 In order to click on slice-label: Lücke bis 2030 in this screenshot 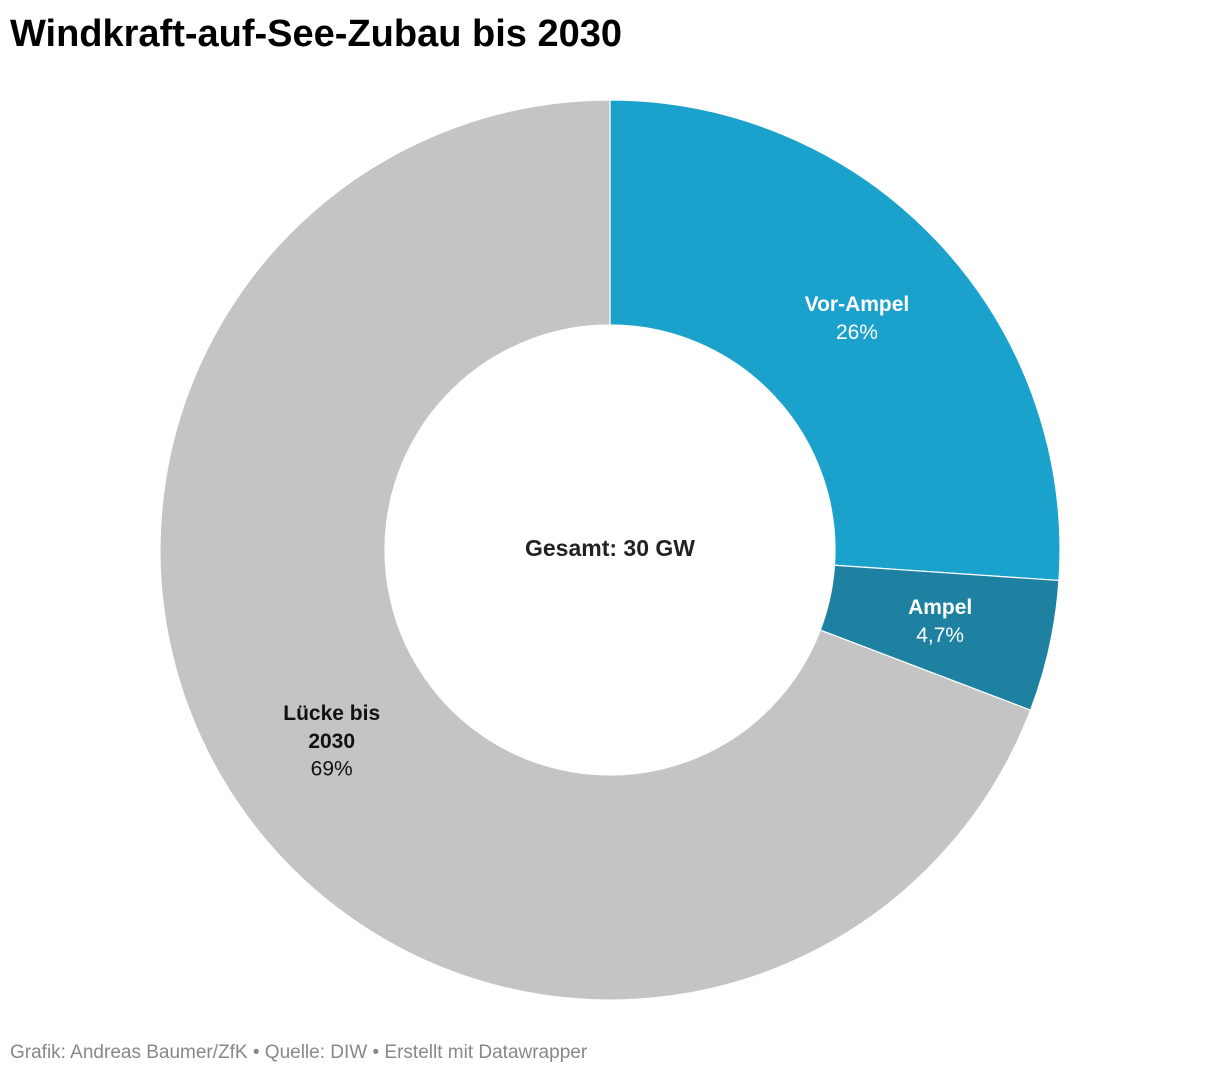, I will do `click(331, 726)`.